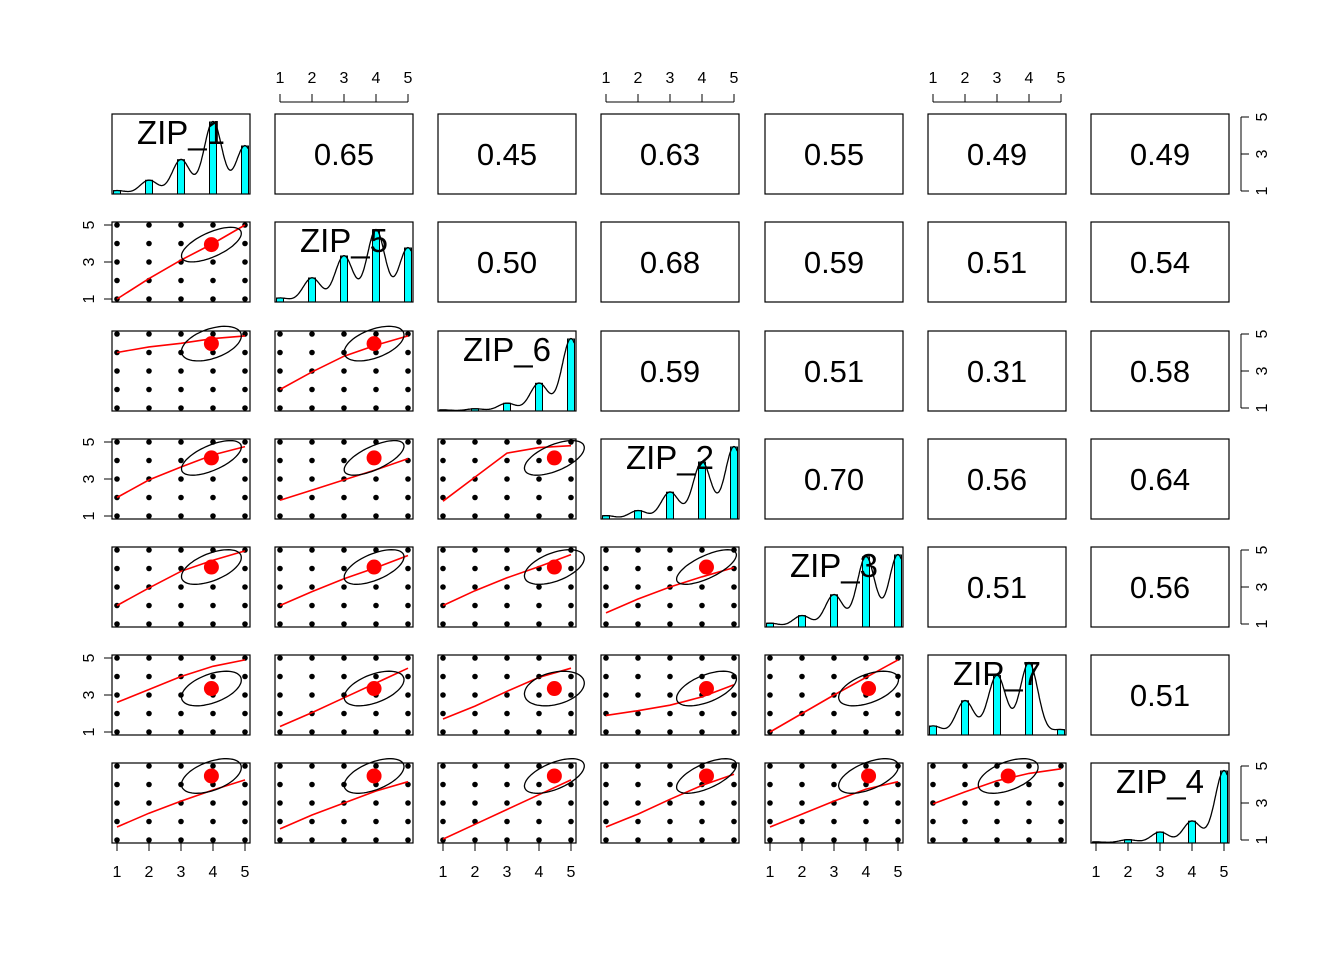 Image resolution: width=1344 pixels, height=960 pixels. What do you see at coordinates (475, 872) in the screenshot?
I see `x-tick-label: 2` at bounding box center [475, 872].